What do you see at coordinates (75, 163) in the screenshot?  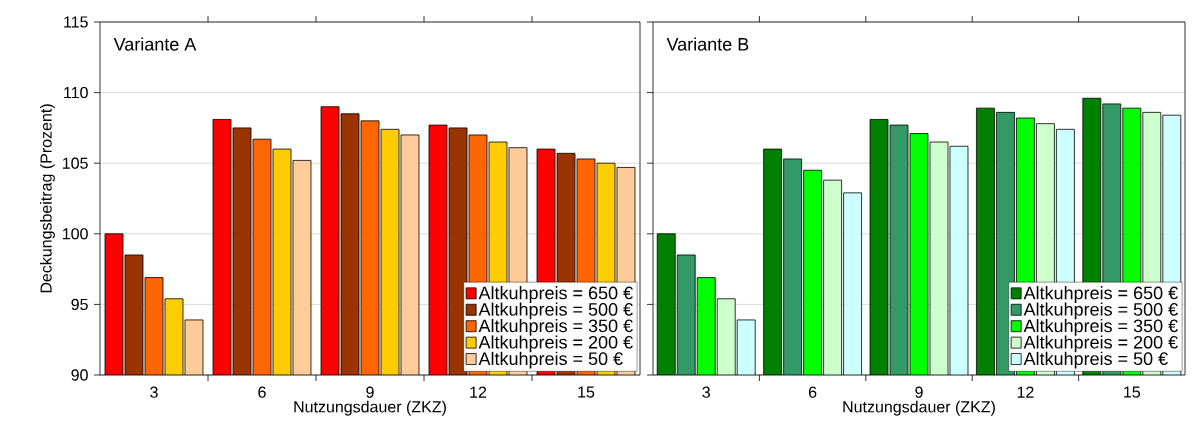 I see `y-tick-label: 105` at bounding box center [75, 163].